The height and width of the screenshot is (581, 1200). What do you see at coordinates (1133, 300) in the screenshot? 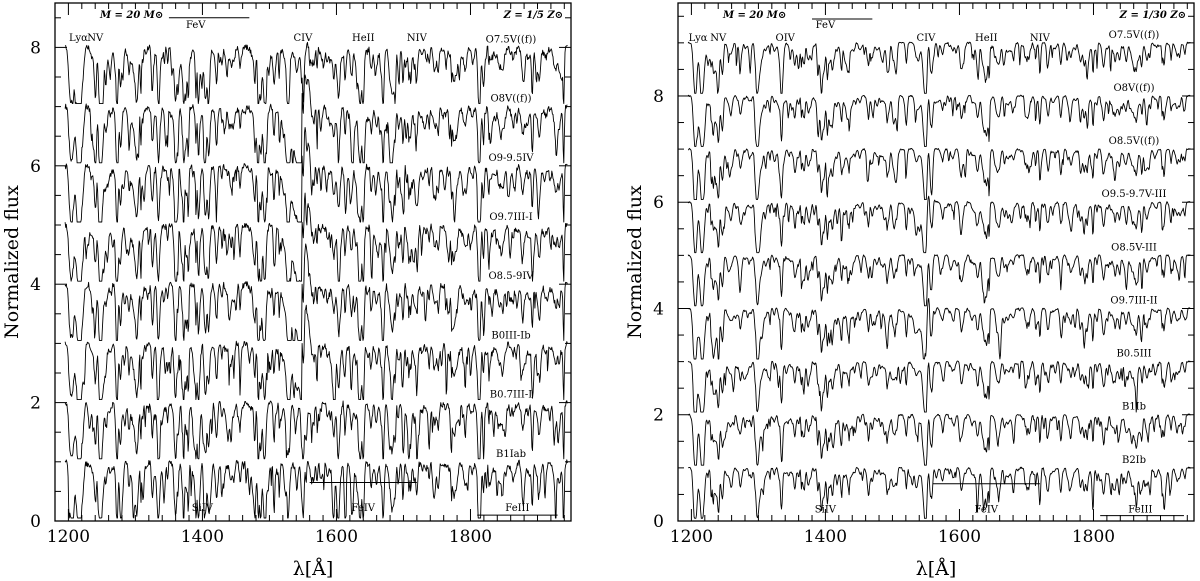
I see `series-label: O9.7III-II` at bounding box center [1133, 300].